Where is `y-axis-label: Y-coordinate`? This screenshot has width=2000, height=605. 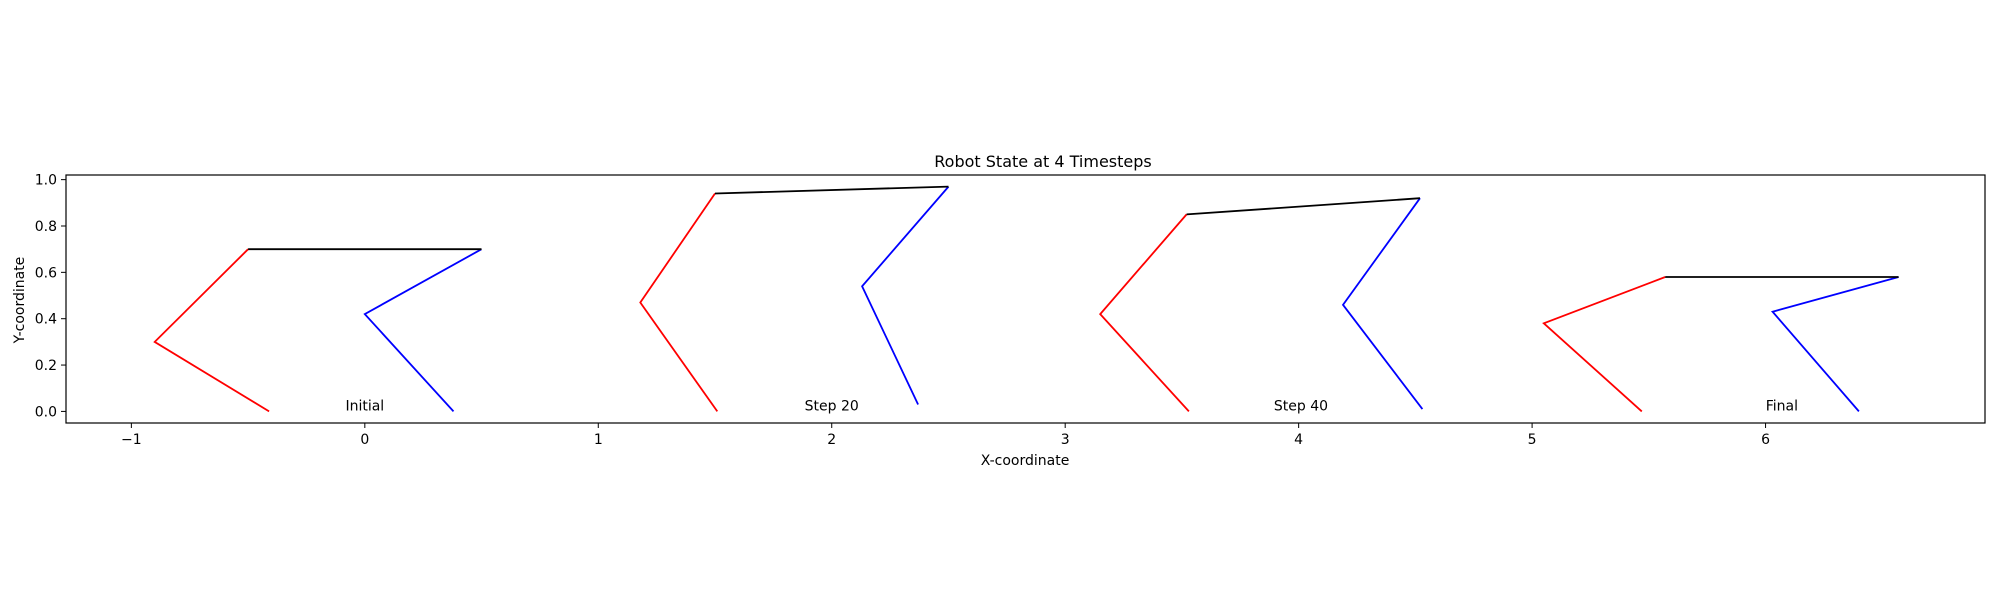
y-axis-label: Y-coordinate is located at coordinates (20, 301).